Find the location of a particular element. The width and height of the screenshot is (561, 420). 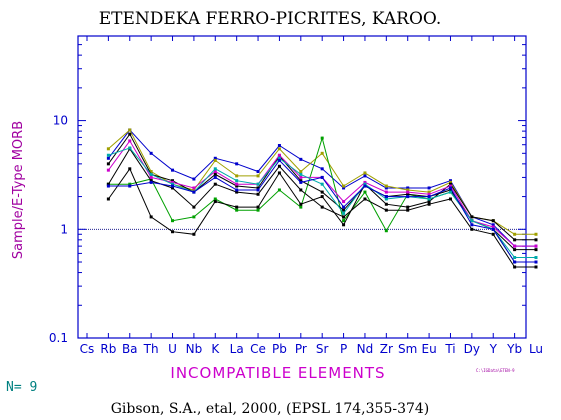

x-tick-label: Ba is located at coordinates (130, 349).